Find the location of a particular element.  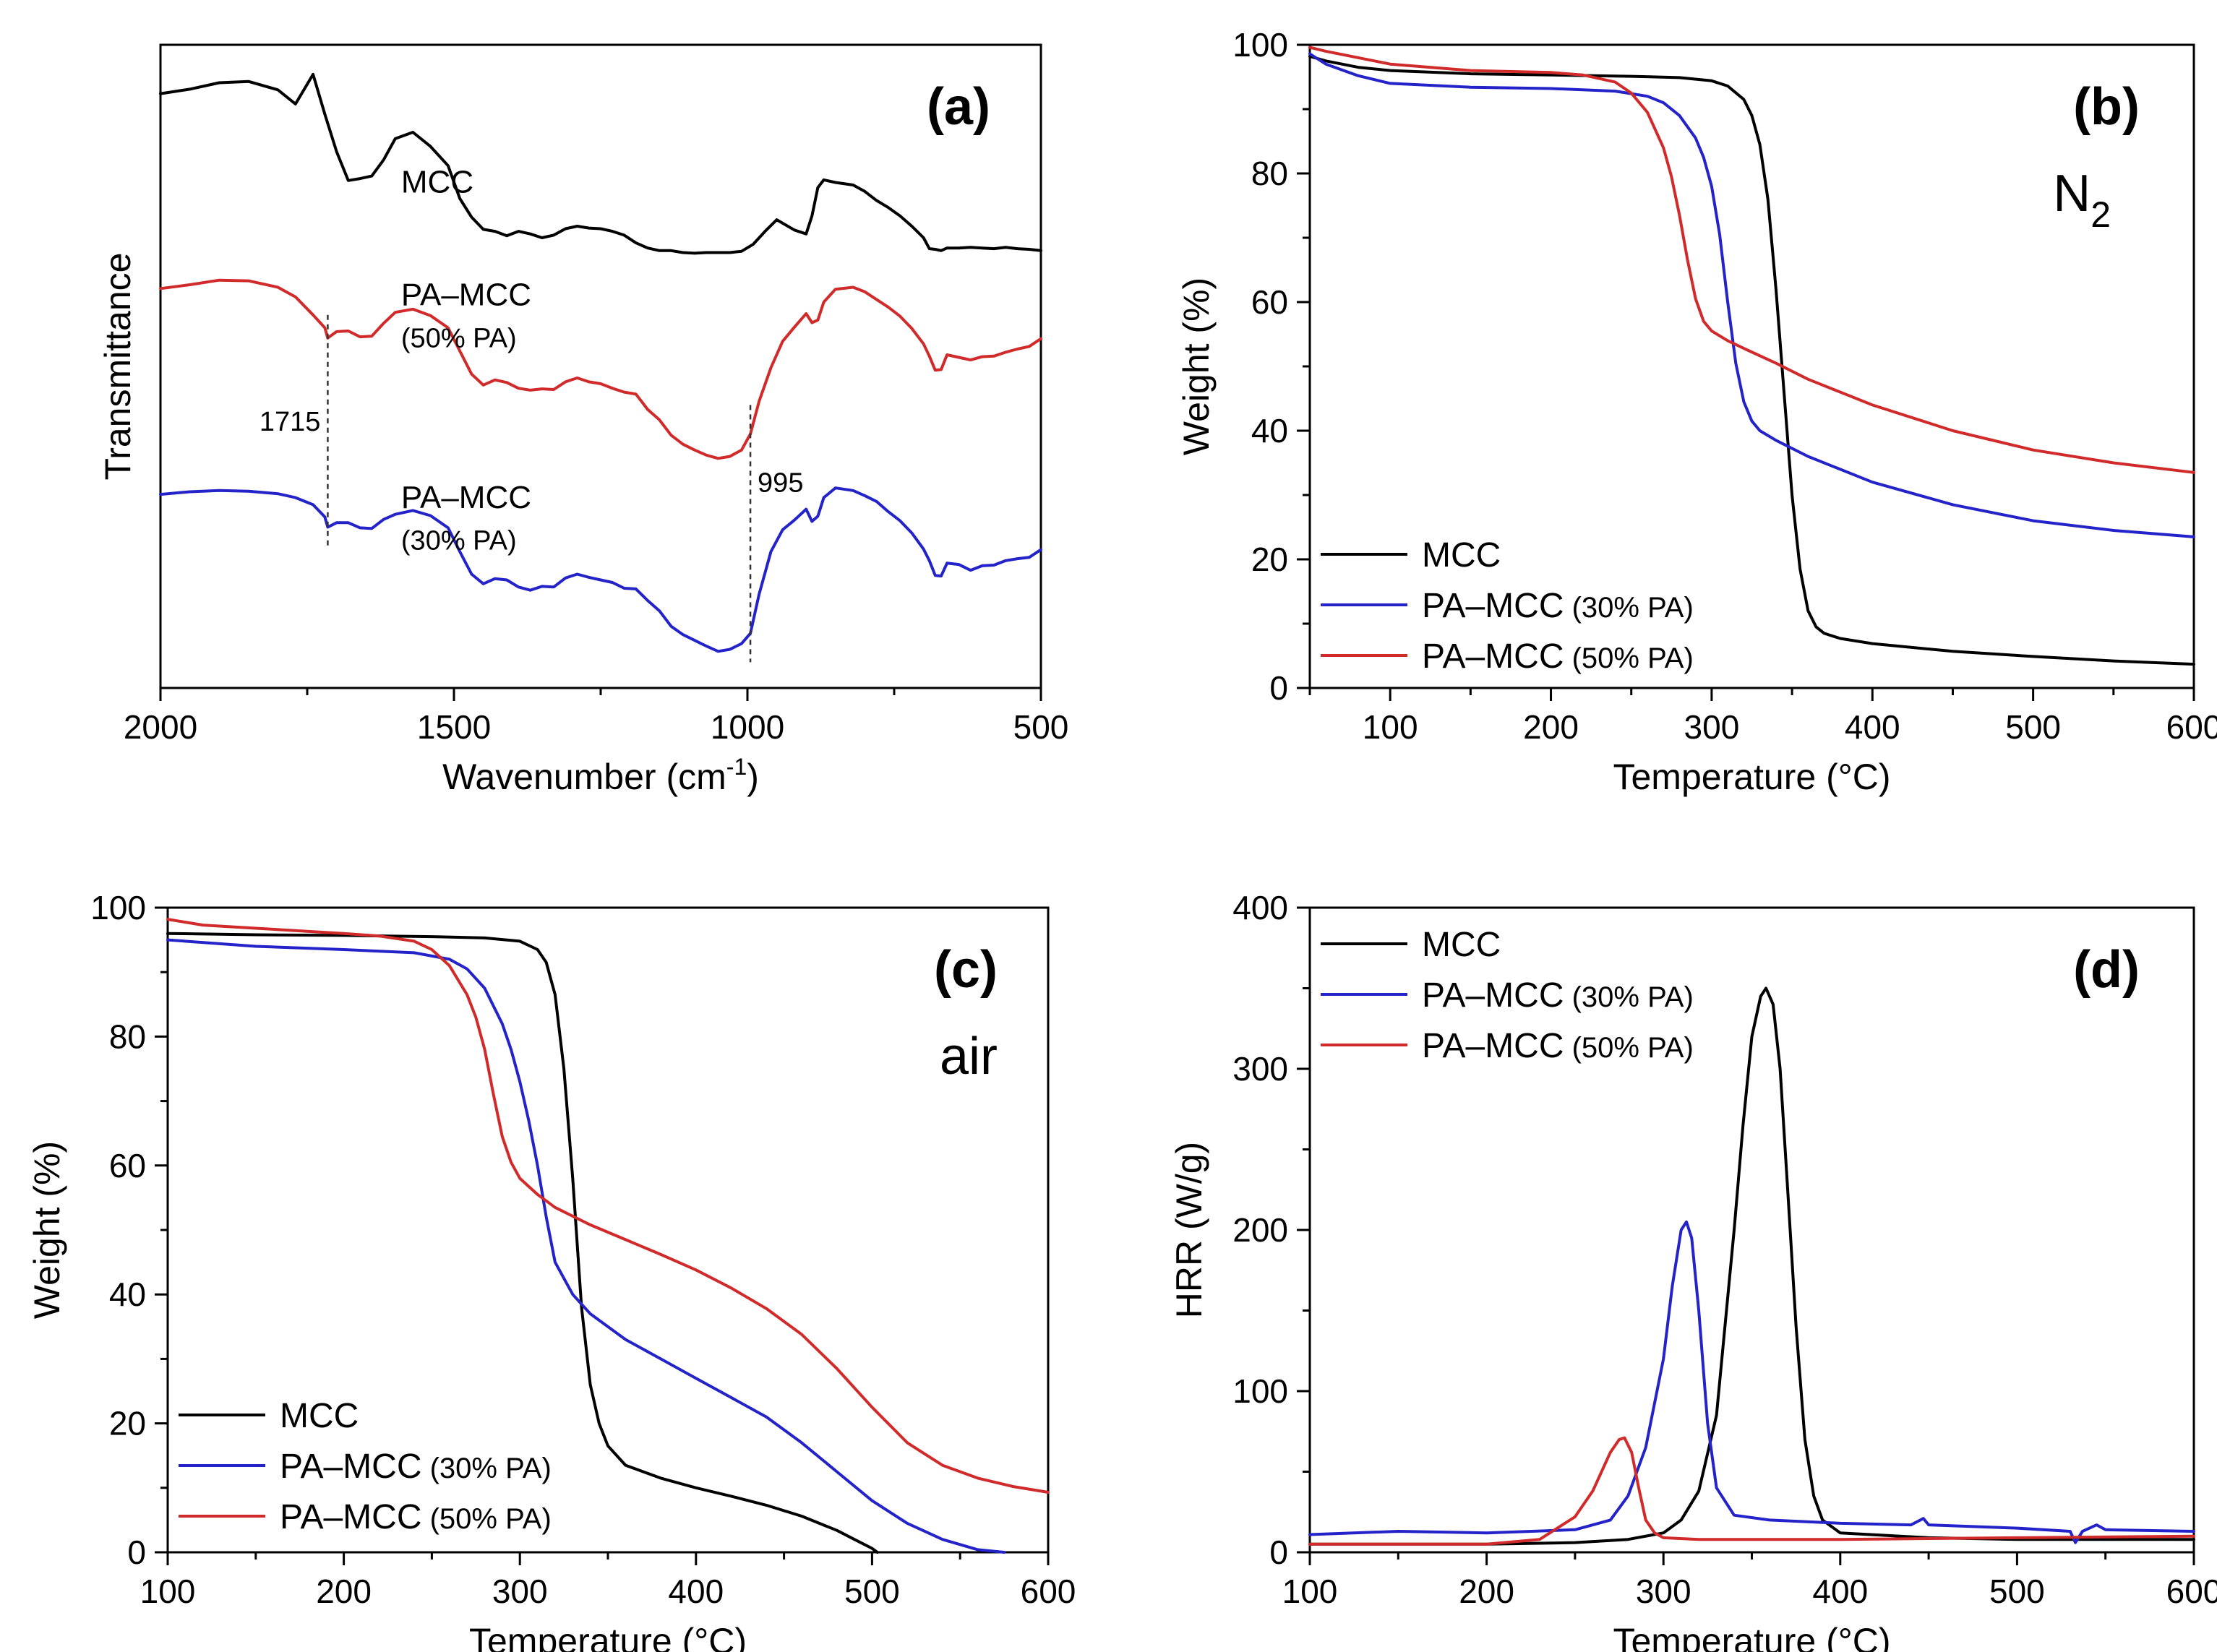

panel-tag-a: (a) is located at coordinates (958, 107).